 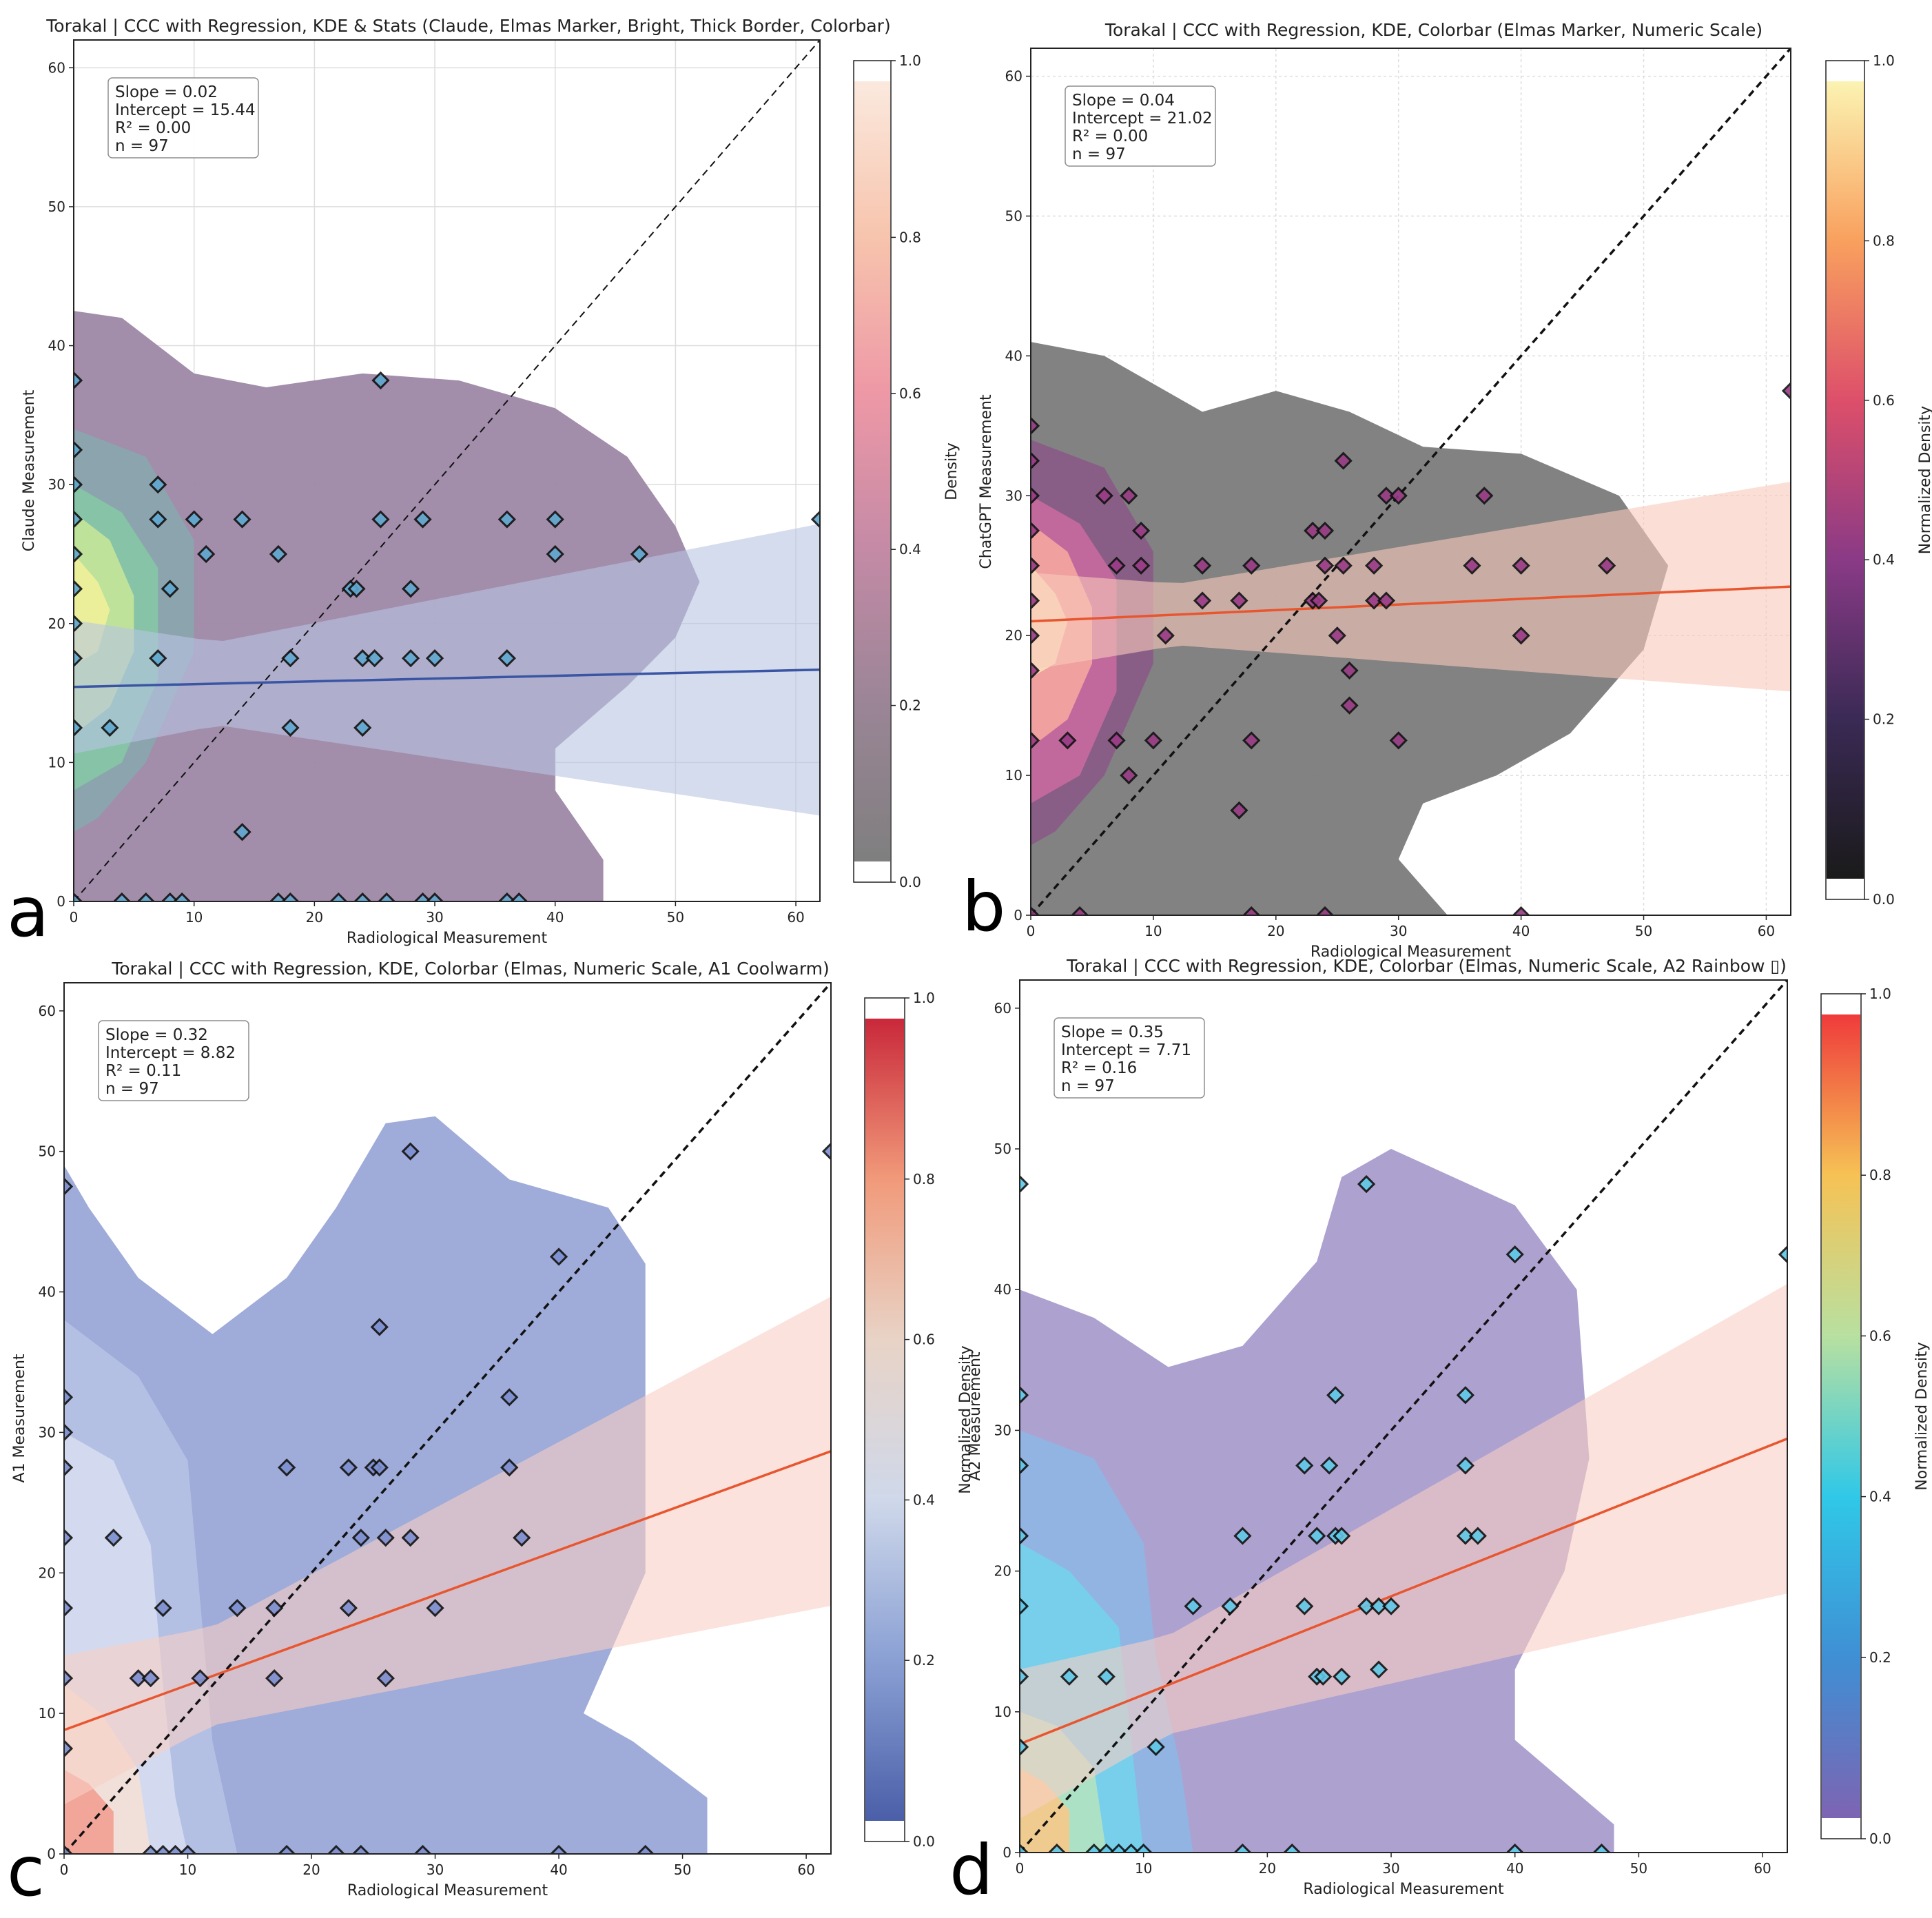 I want to click on colorbar-tick-label: 1.0, so click(x=1880, y=994).